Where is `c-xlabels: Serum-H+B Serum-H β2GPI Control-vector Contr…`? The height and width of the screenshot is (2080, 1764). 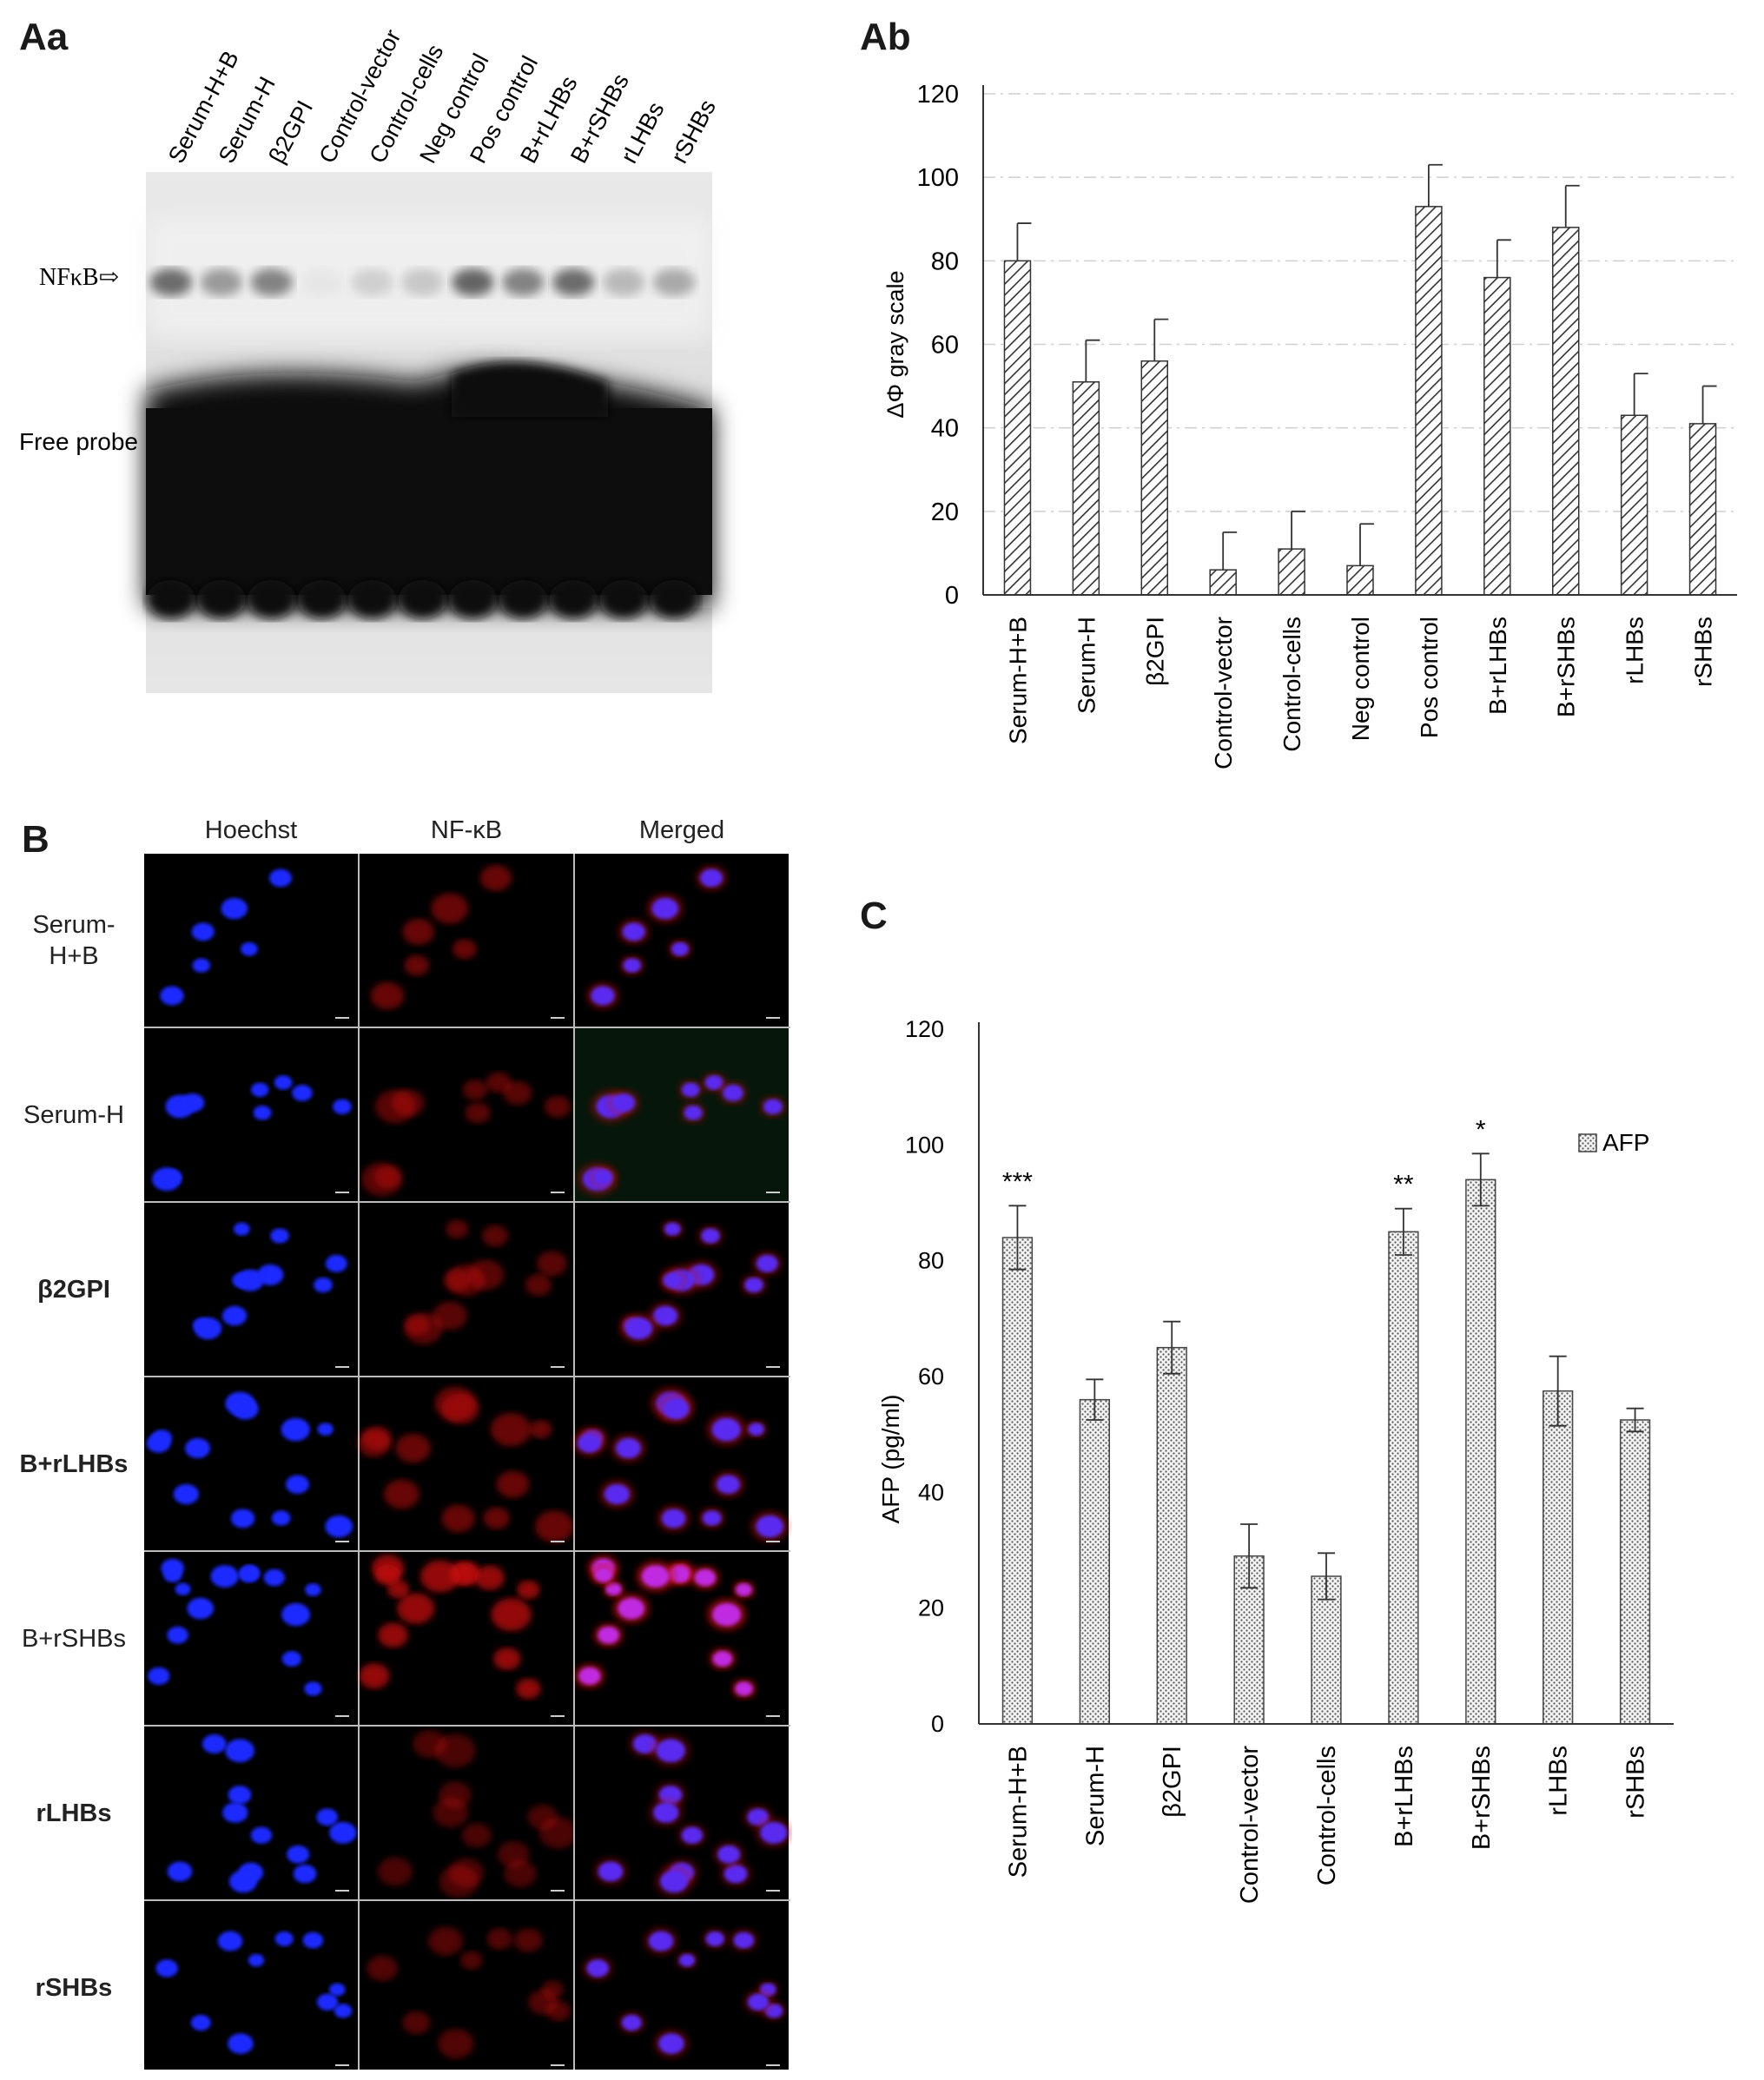 c-xlabels: Serum-H+B Serum-H β2GPI Control-vector Contr… is located at coordinates (1326, 1825).